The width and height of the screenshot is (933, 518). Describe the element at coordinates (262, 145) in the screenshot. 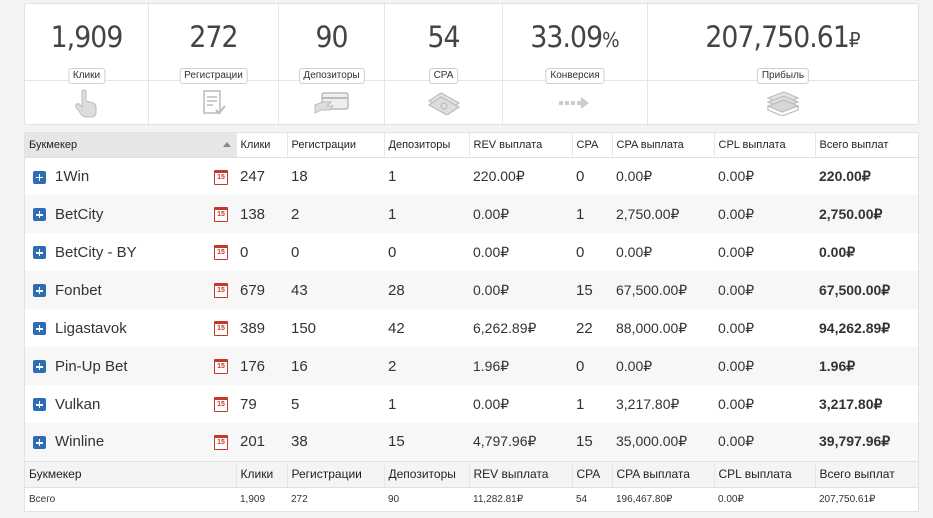

I see `header-clicks: Клики` at that location.